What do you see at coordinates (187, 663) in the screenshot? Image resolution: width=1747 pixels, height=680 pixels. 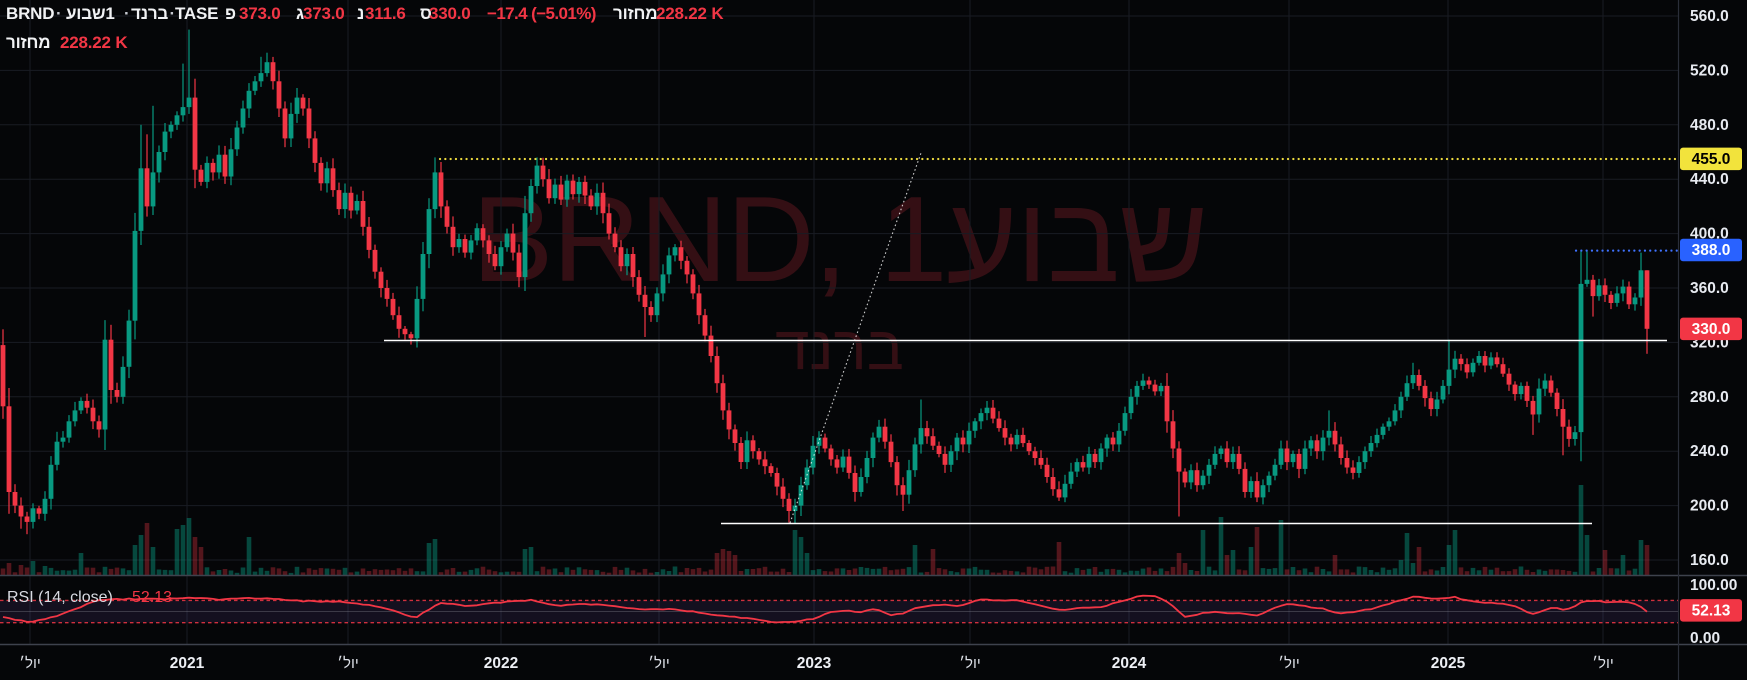 I see `svg-text: 2021` at bounding box center [187, 663].